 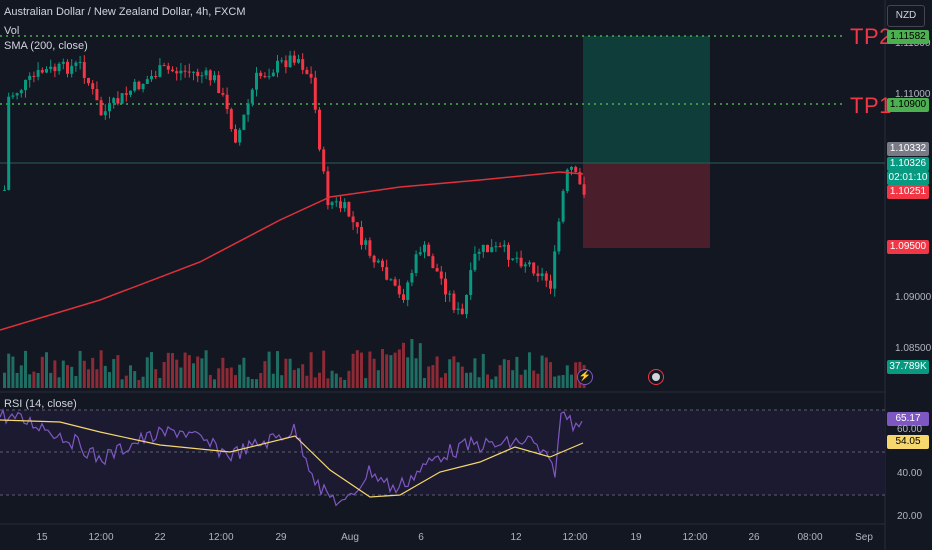 I want to click on rsi-tick: 40.00, so click(x=910, y=473).